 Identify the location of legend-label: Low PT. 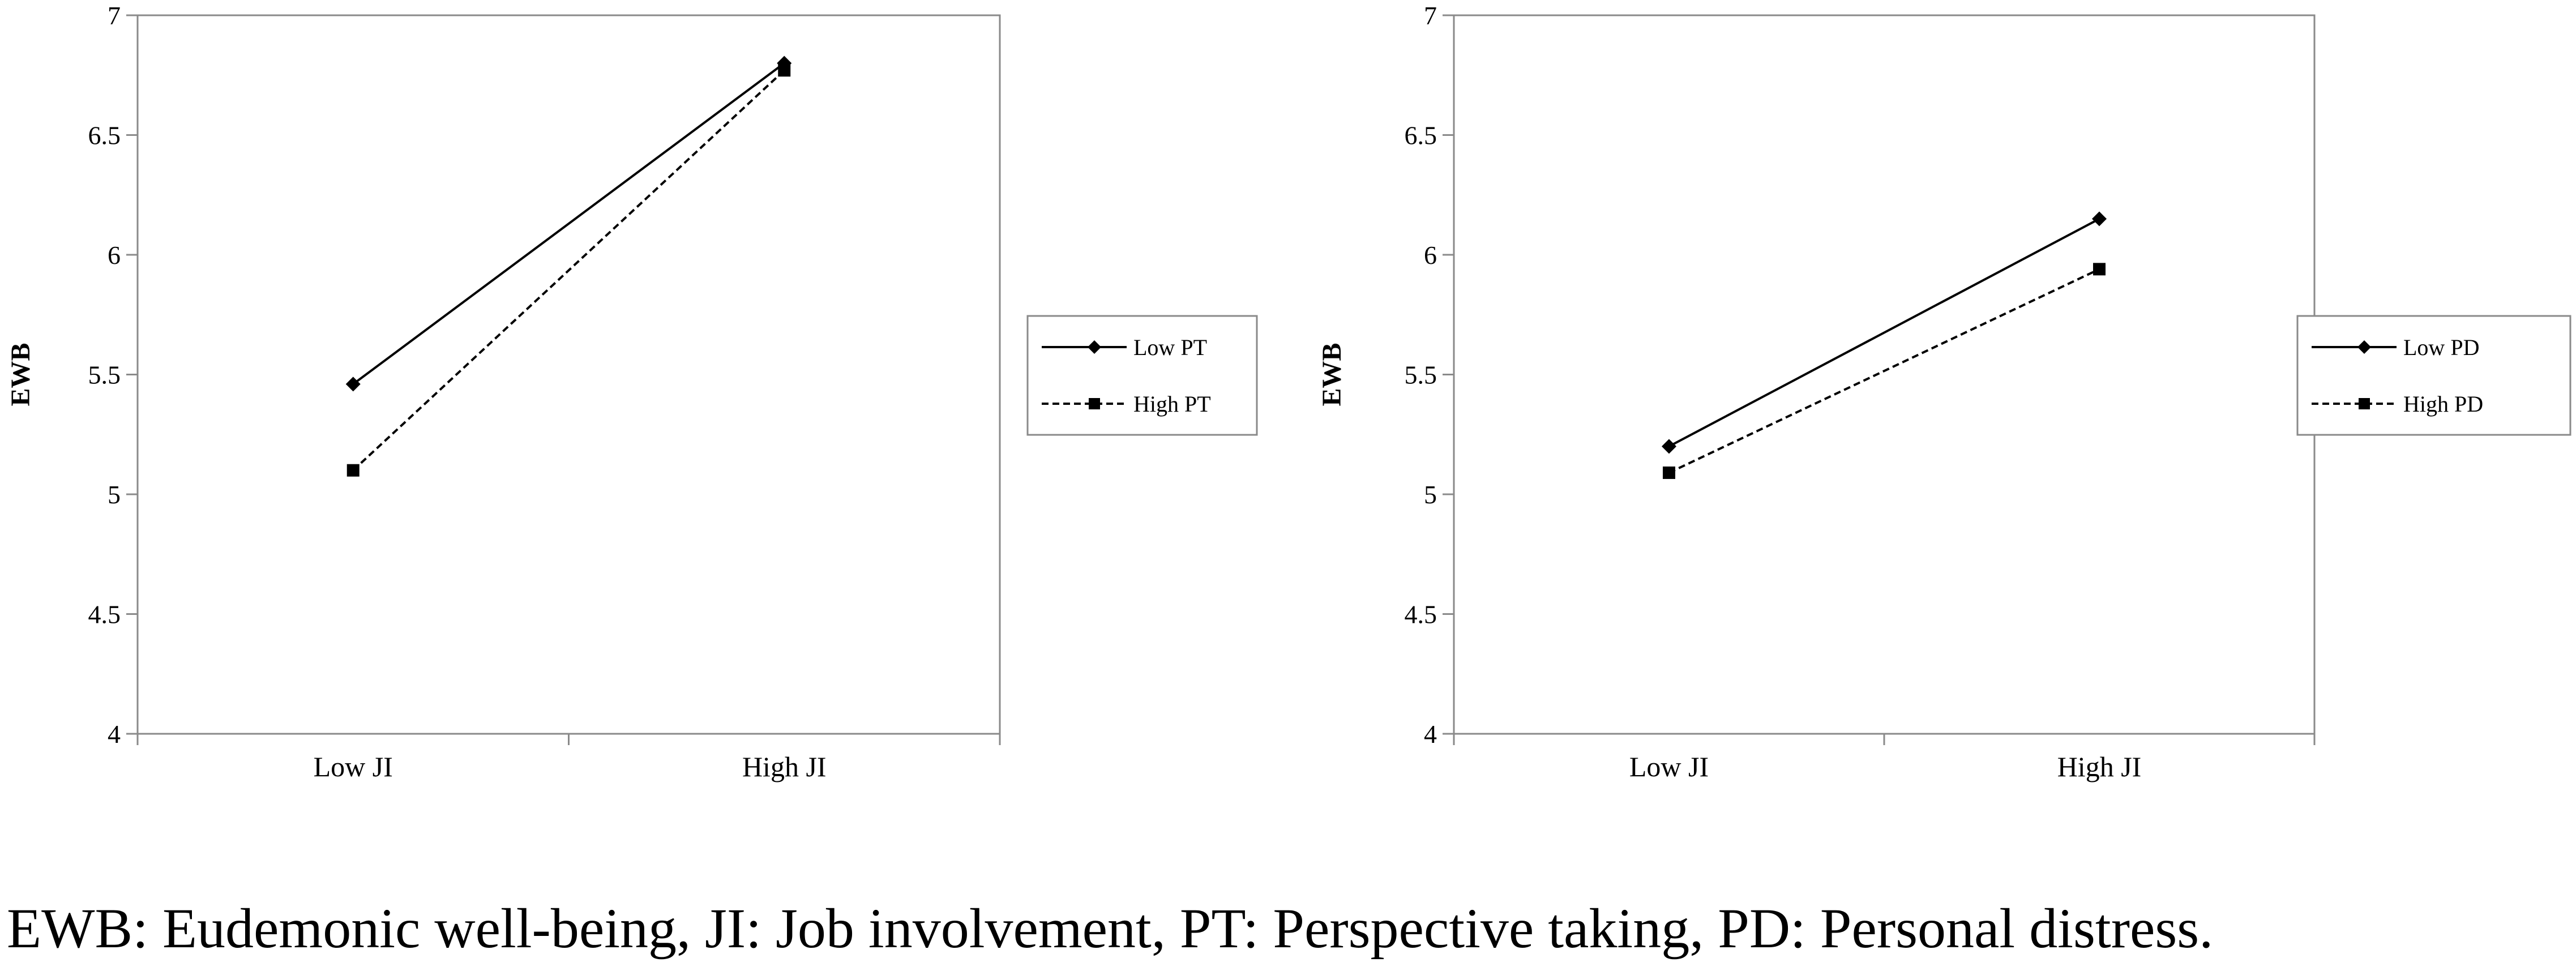
(1170, 348).